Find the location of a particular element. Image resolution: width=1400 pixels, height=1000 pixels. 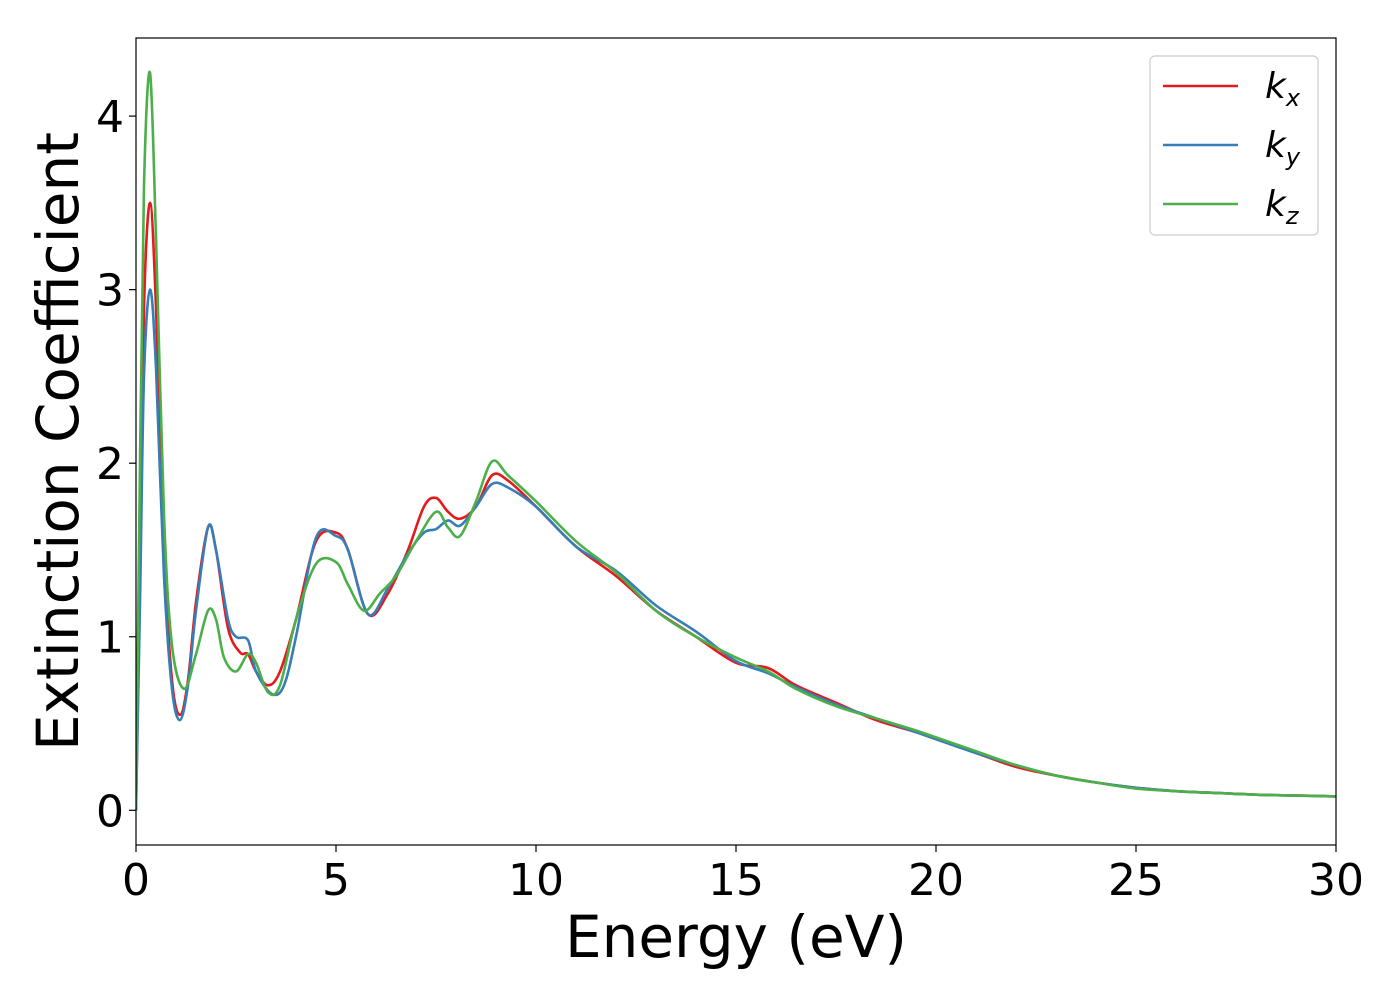

legend-label-x: kx is located at coordinates (1283, 89).